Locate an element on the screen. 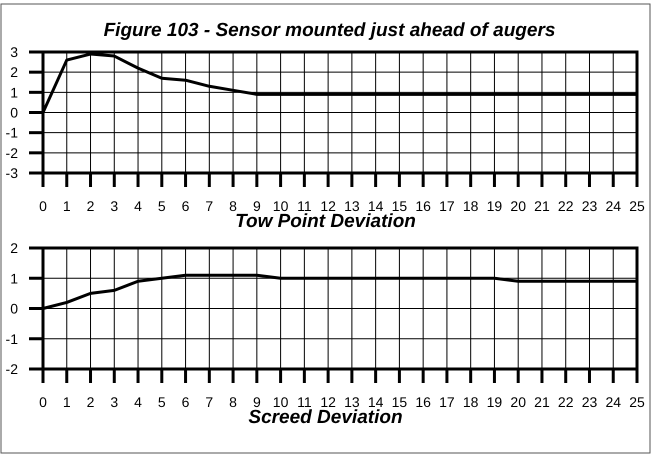 The width and height of the screenshot is (651, 454). y-tick-label: -3 is located at coordinates (12, 173).